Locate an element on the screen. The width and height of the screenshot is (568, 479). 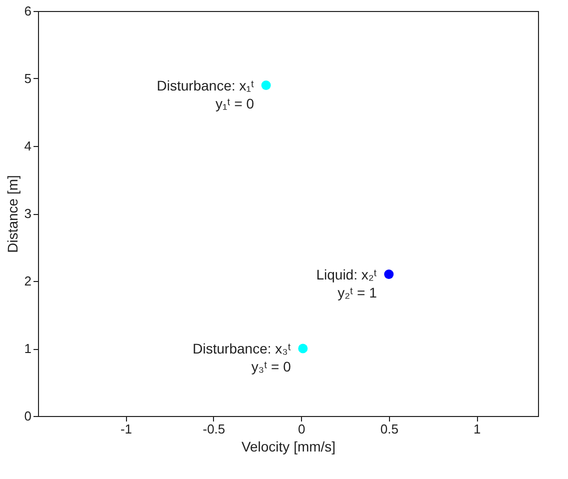
y-tick-label: 1 is located at coordinates (28, 348).